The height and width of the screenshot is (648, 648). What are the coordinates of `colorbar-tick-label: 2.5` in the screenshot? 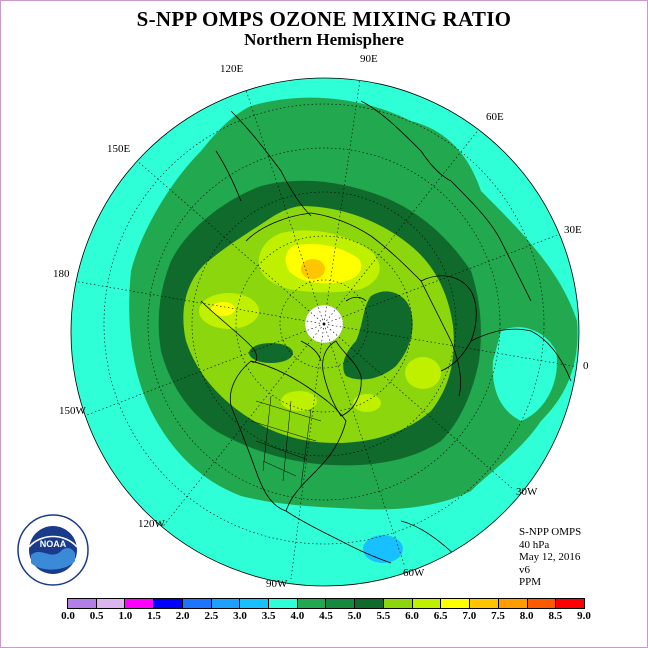 It's located at (211, 616).